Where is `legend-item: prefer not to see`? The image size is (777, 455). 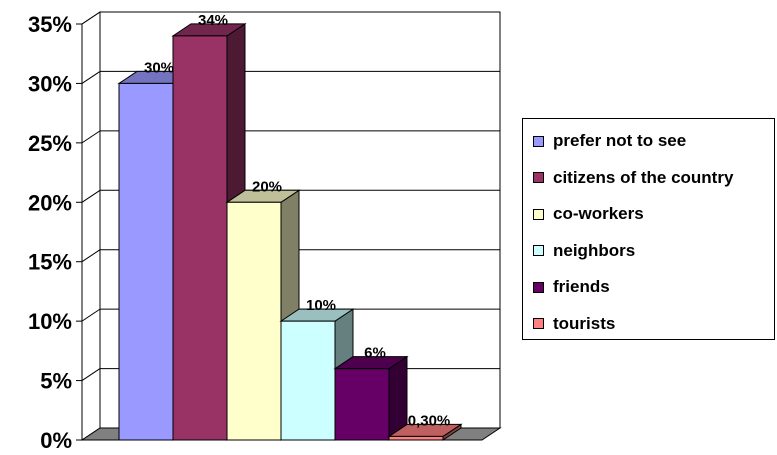
legend-item: prefer not to see is located at coordinates (609, 141).